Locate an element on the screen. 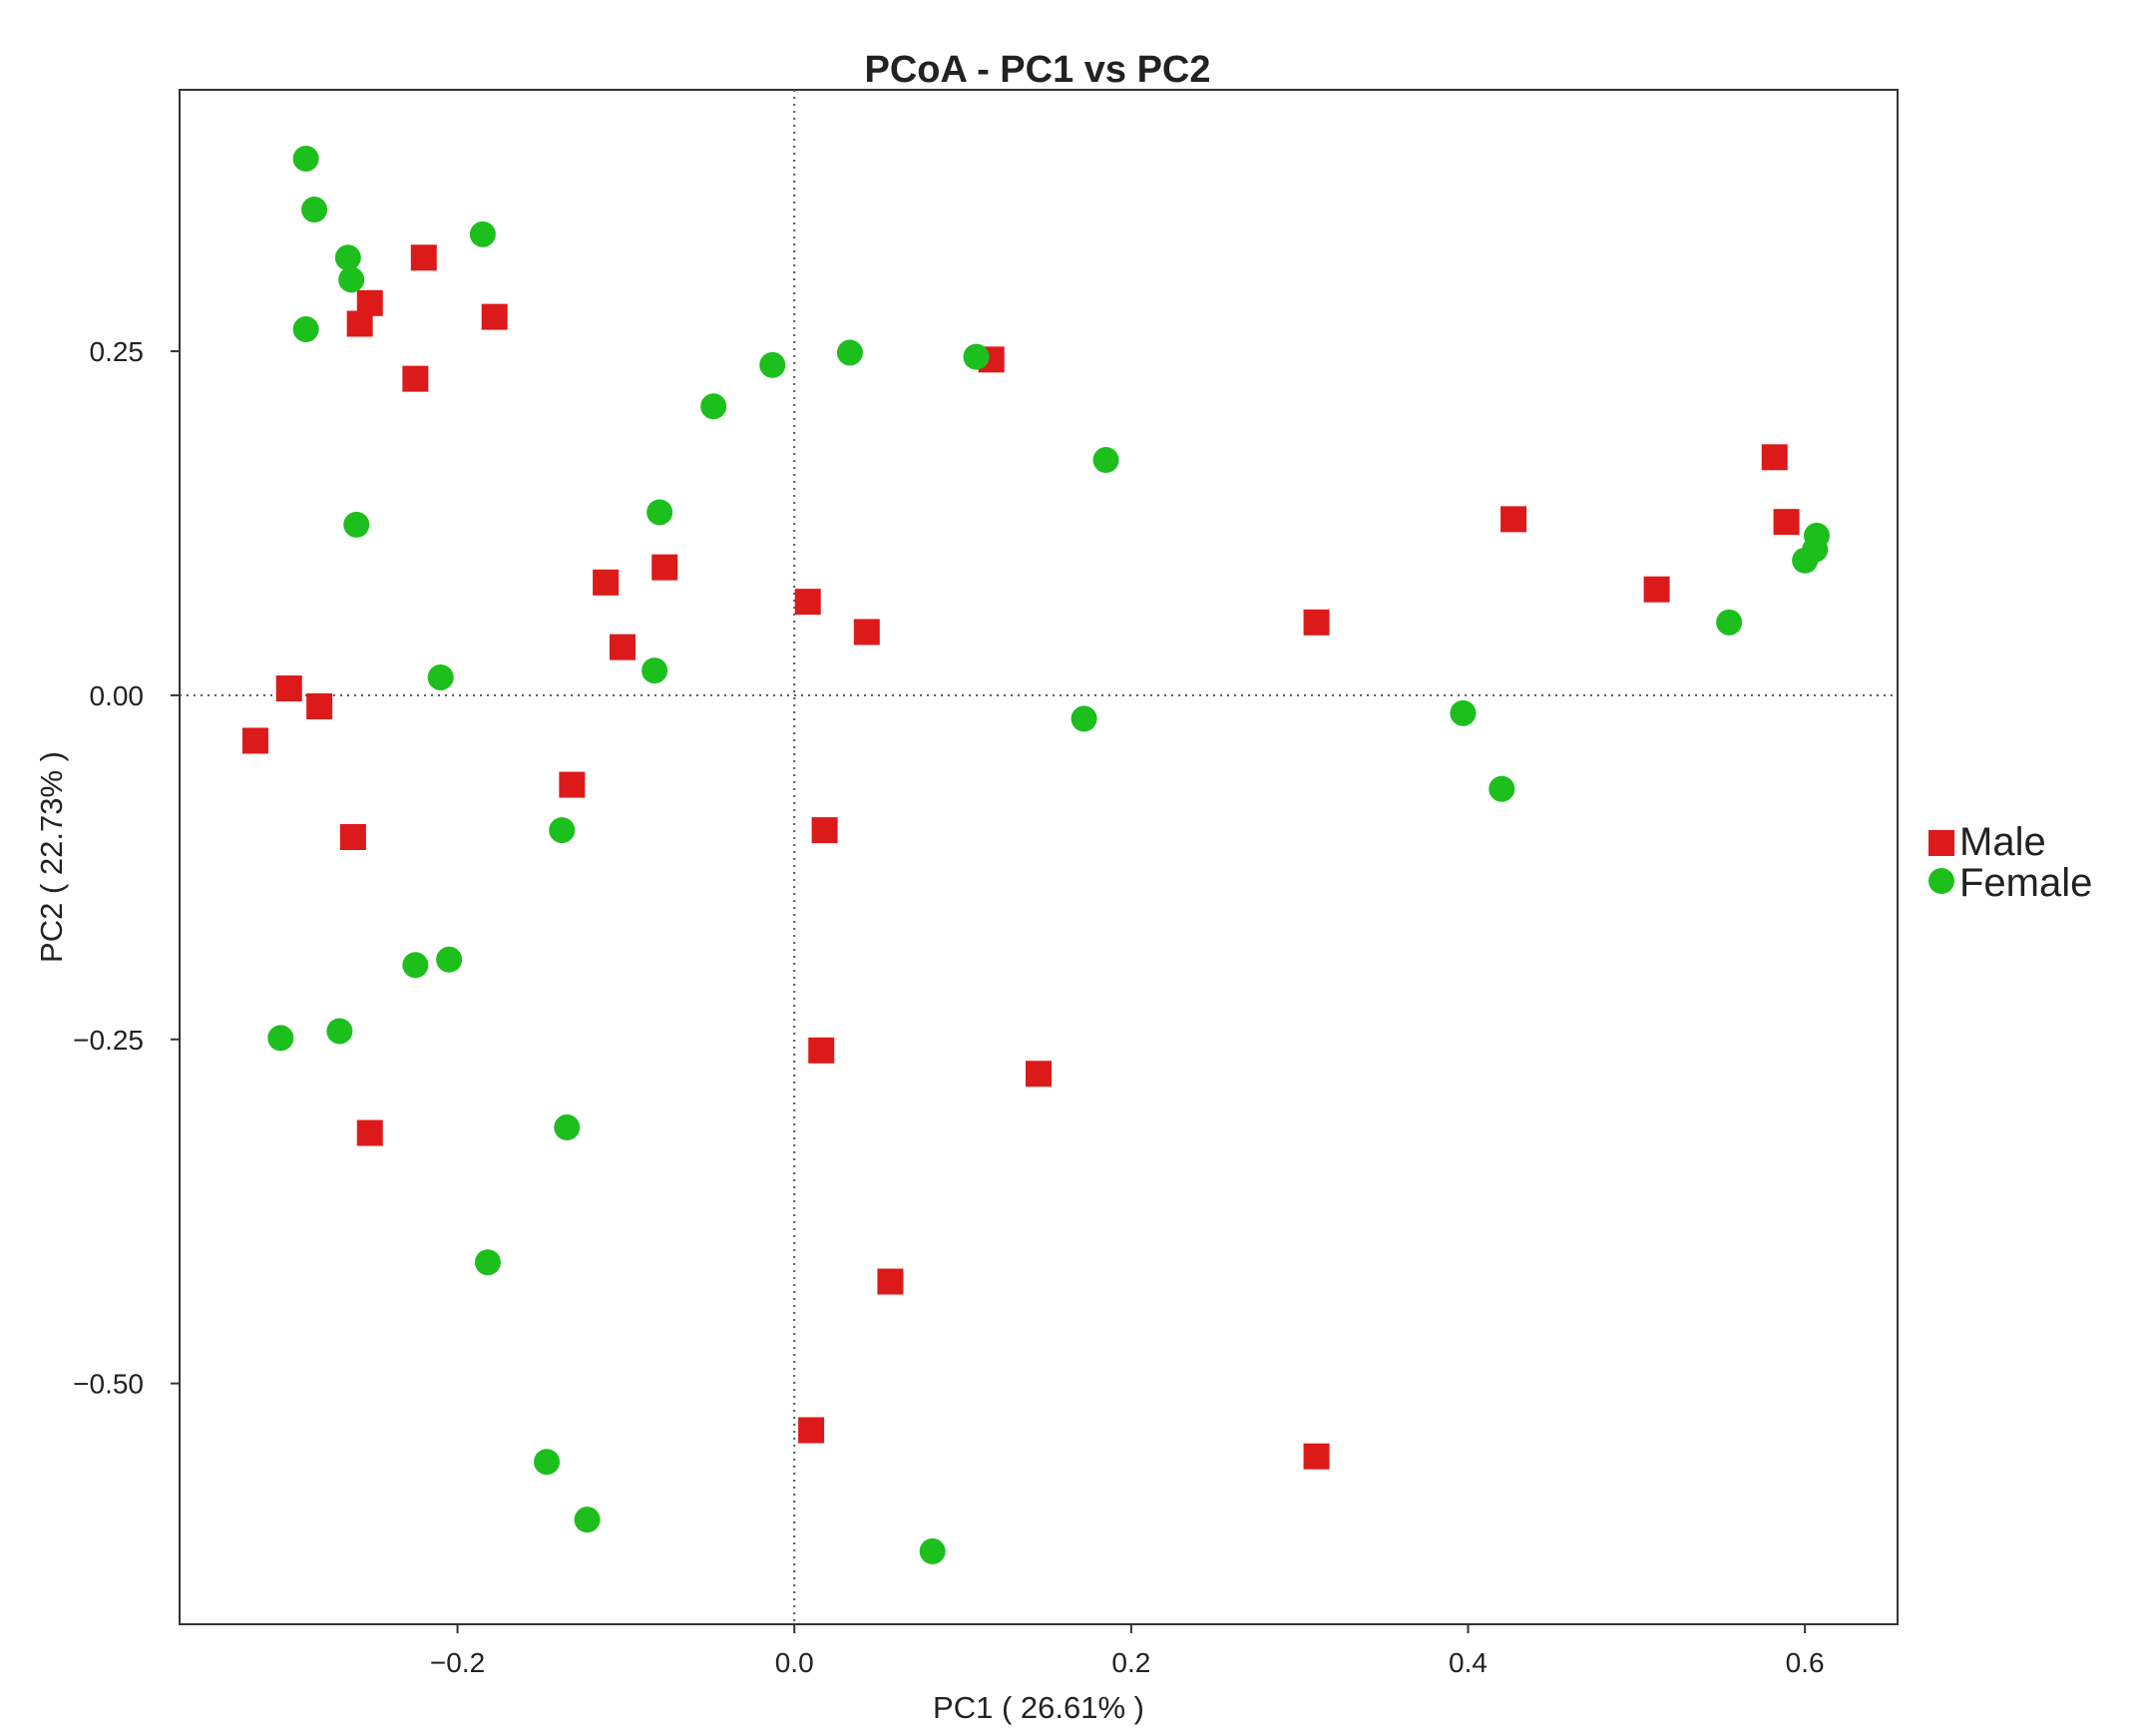  x-tick-label: 0.0 is located at coordinates (795, 1662).